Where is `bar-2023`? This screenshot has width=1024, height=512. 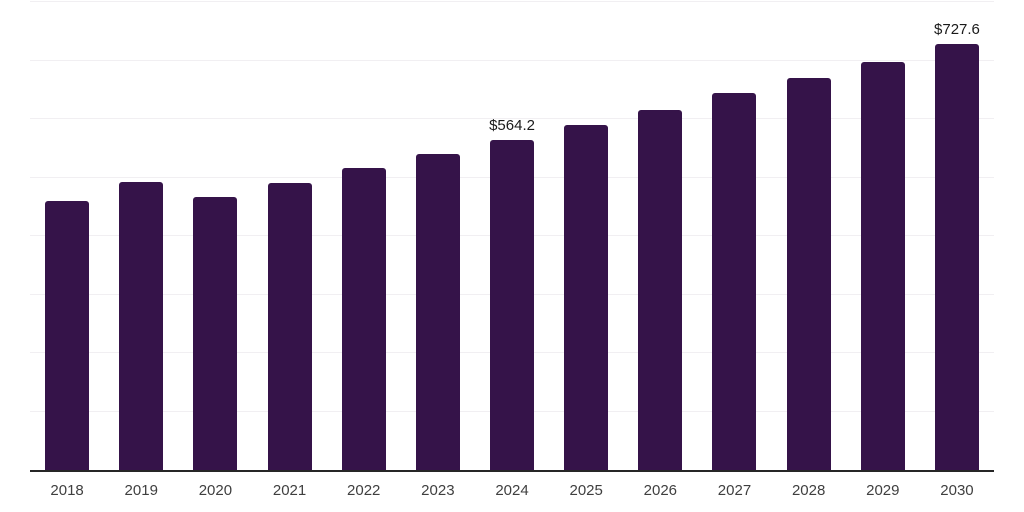
bar-2023 is located at coordinates (437, 312).